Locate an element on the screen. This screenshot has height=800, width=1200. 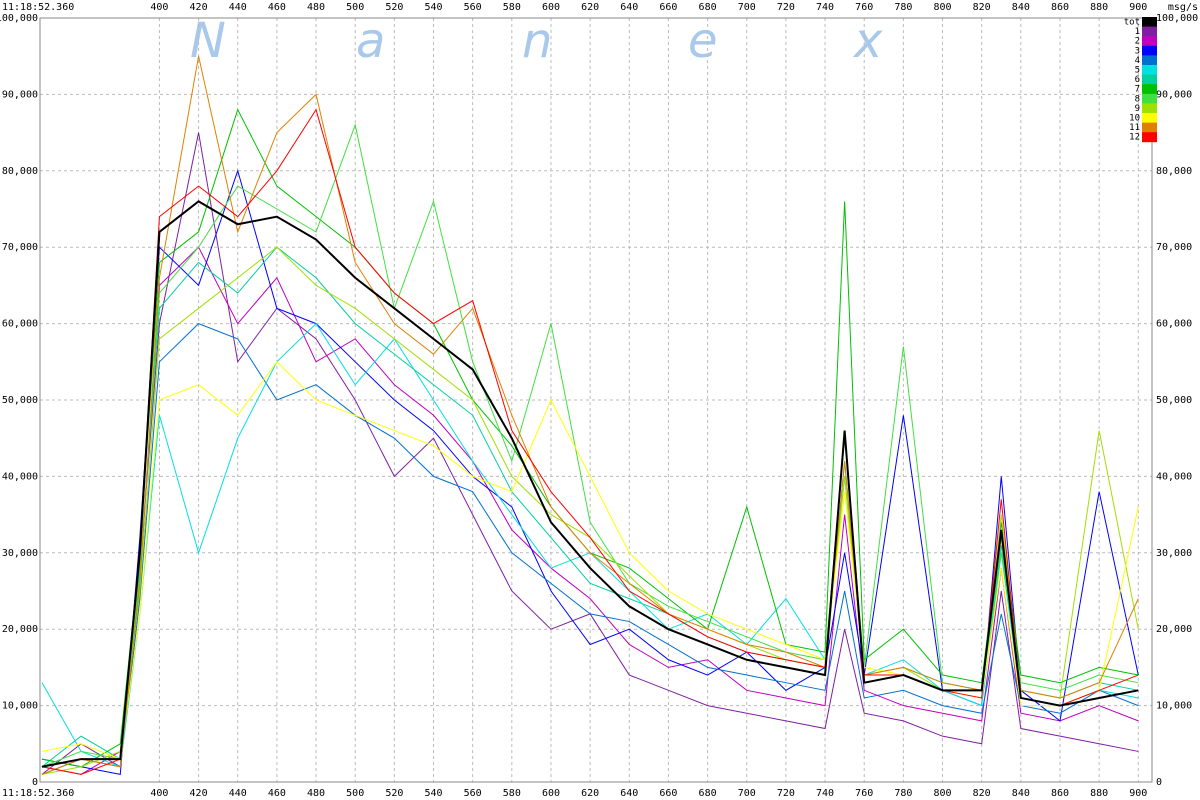
legend-label: 6 is located at coordinates (1137, 80).